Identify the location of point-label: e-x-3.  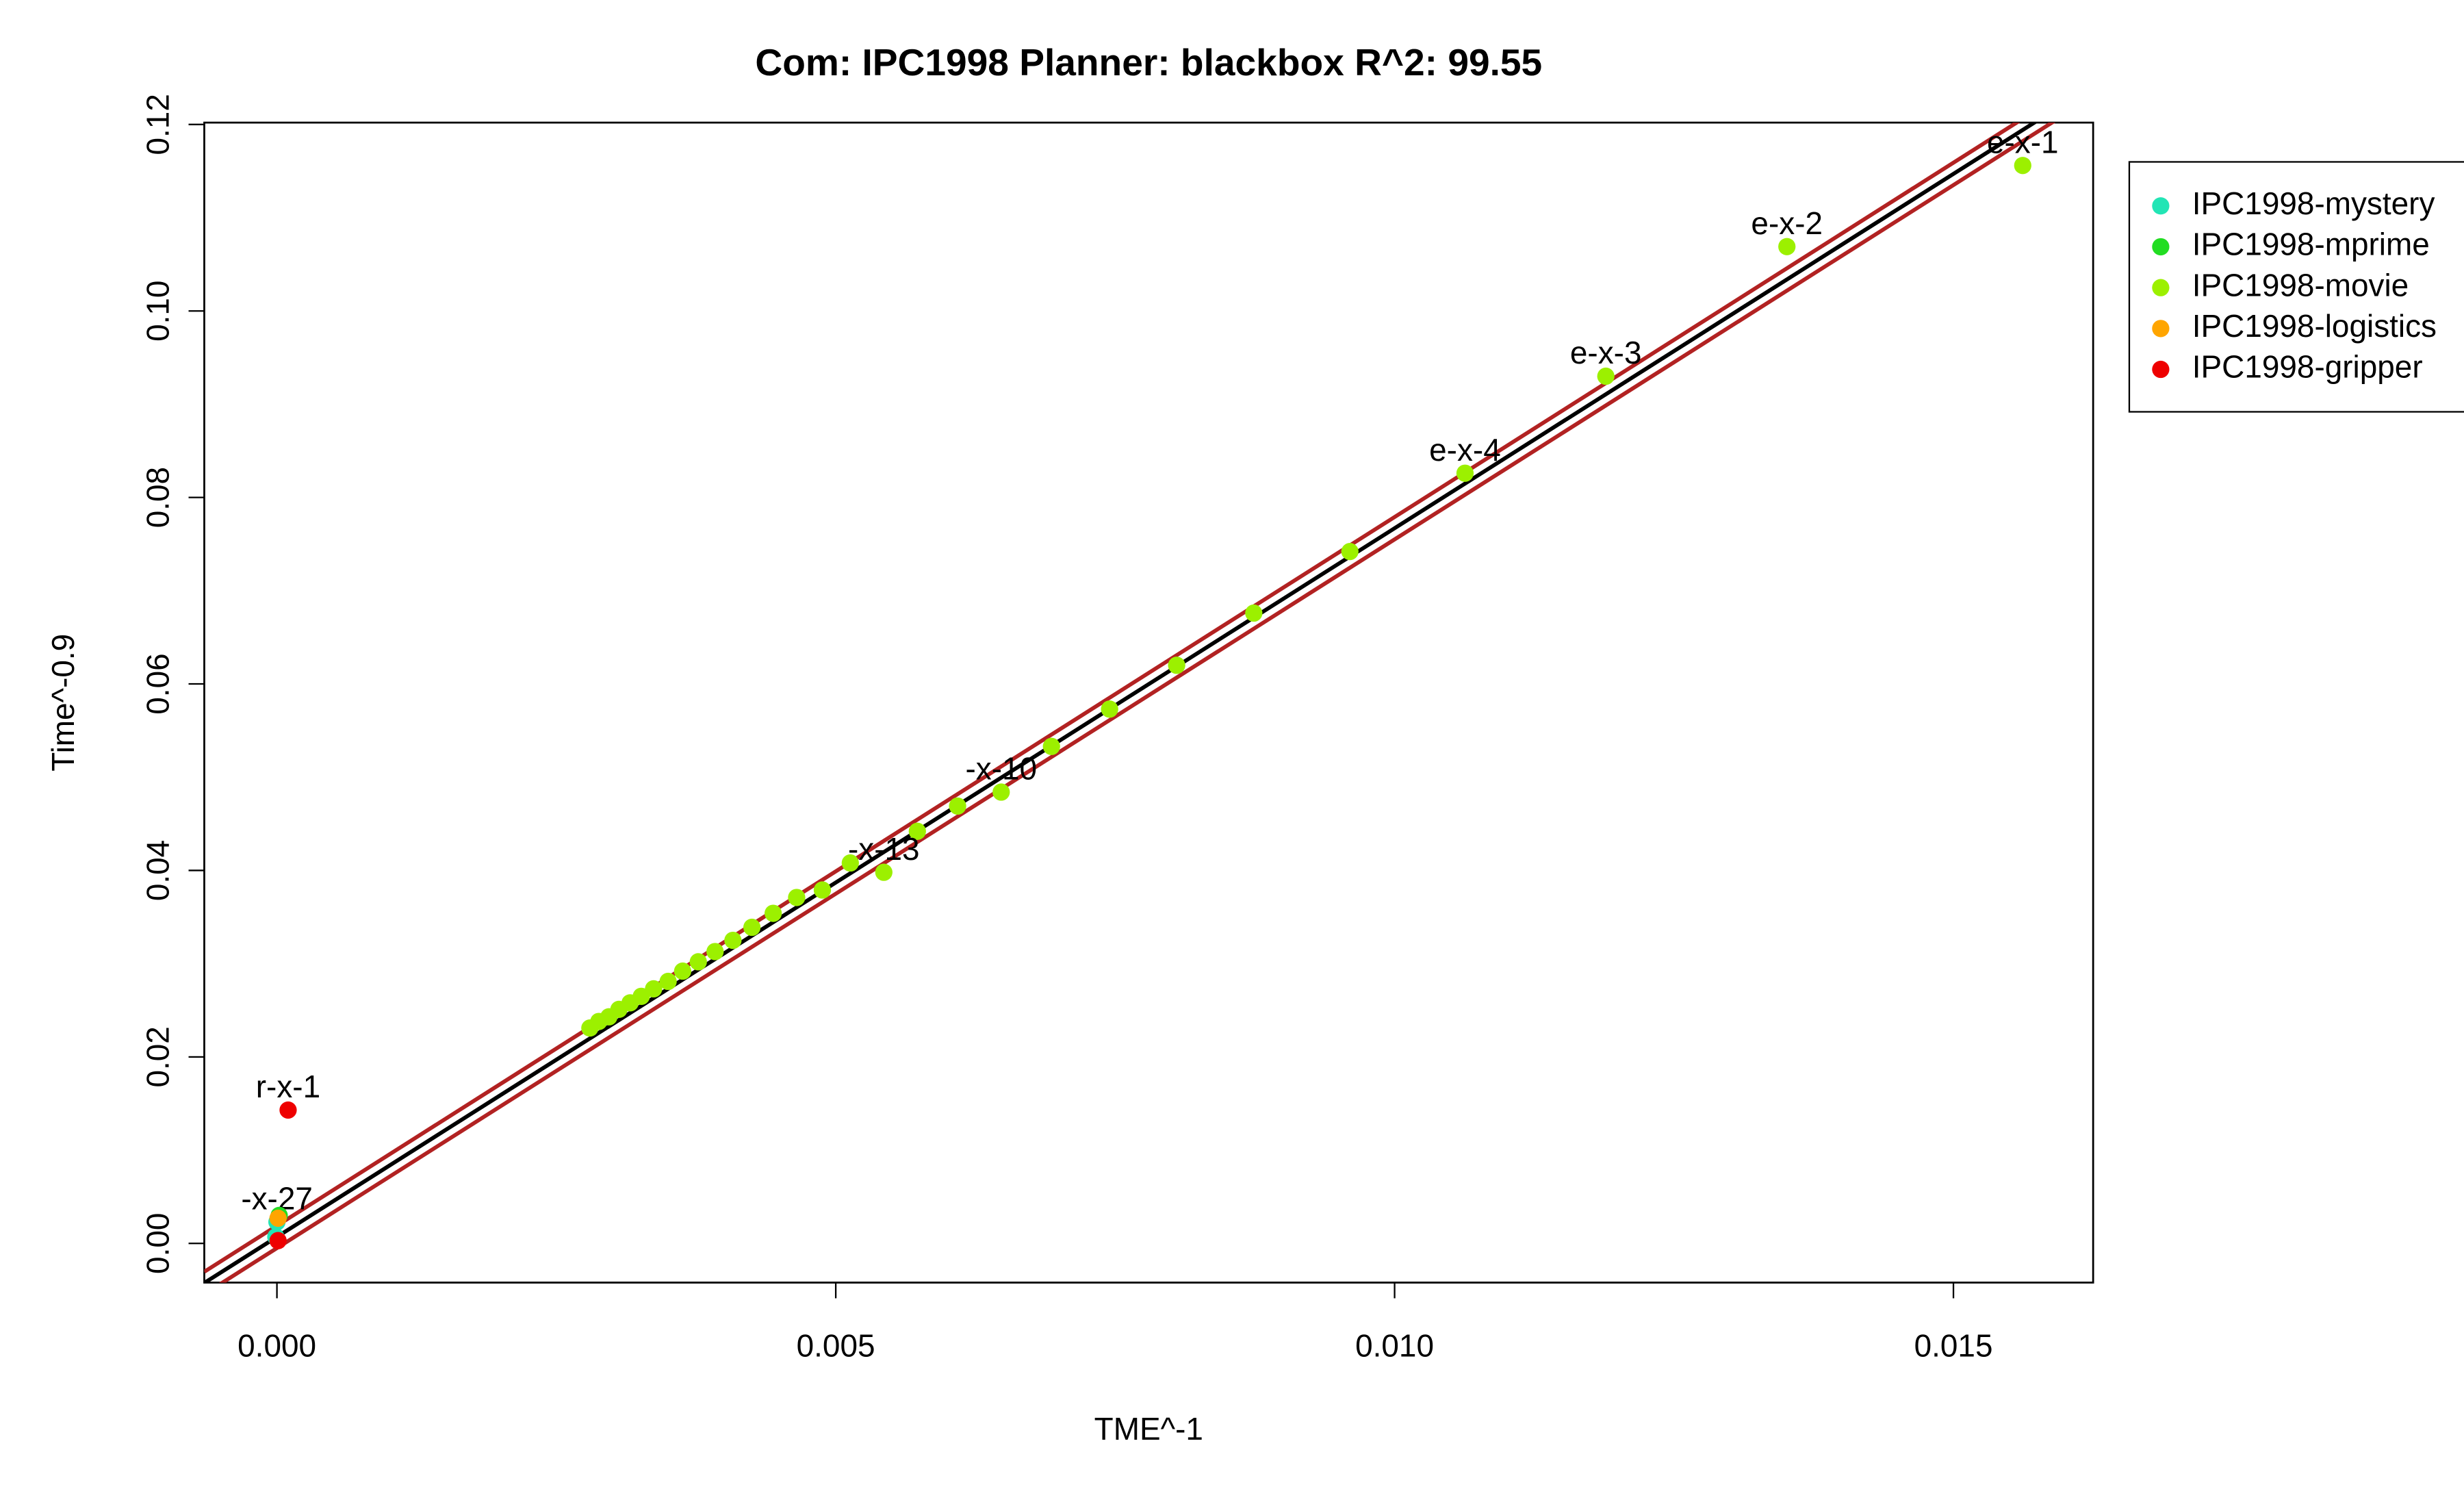
(1606, 352).